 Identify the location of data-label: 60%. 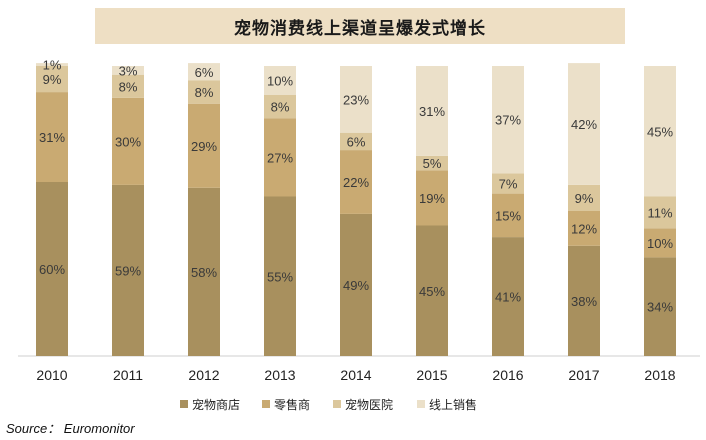
(52, 269).